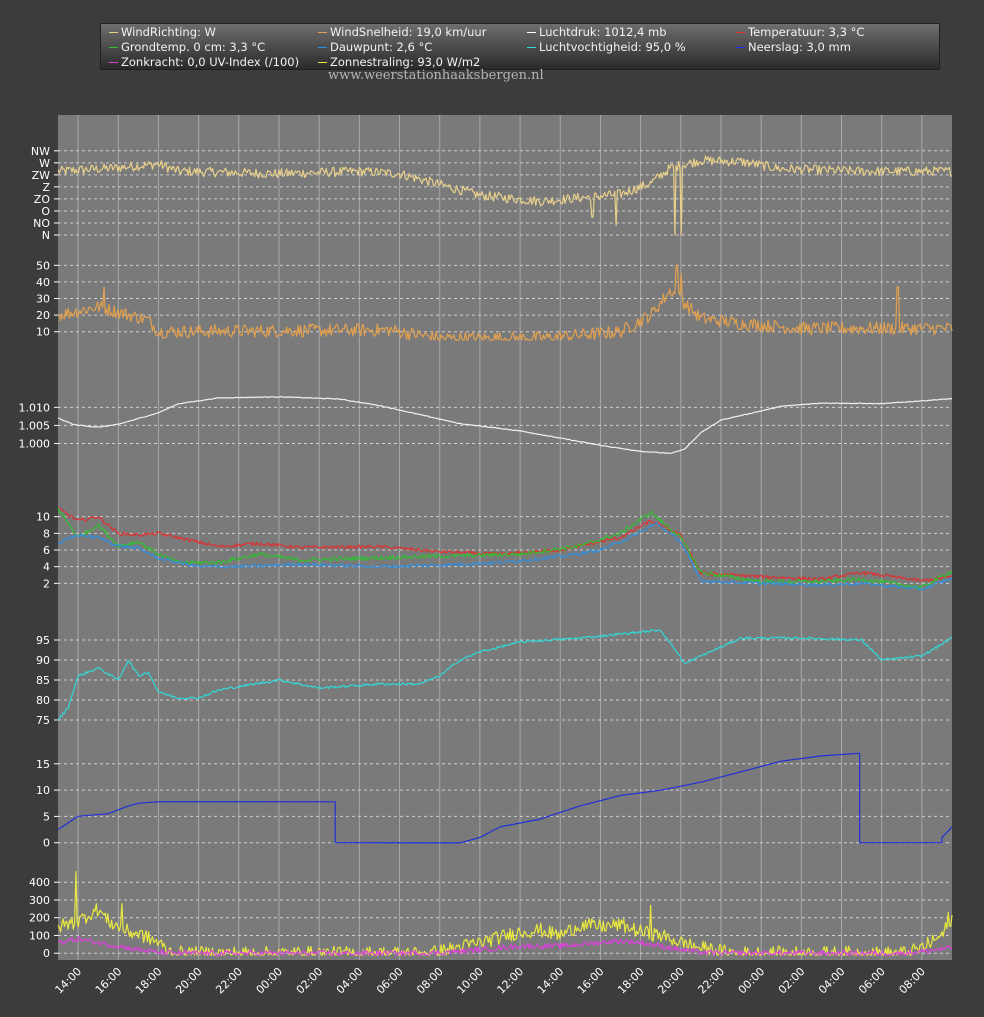 Image resolution: width=984 pixels, height=1017 pixels. I want to click on legend-label: WindRichting: W, so click(168, 32).